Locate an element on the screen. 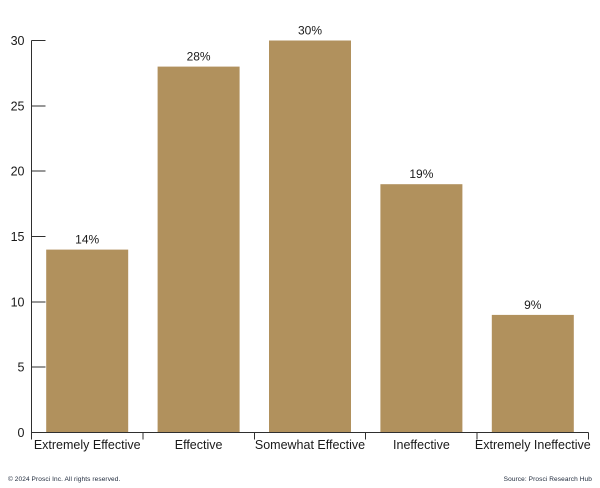  y-tick-label: 15 is located at coordinates (18, 237).